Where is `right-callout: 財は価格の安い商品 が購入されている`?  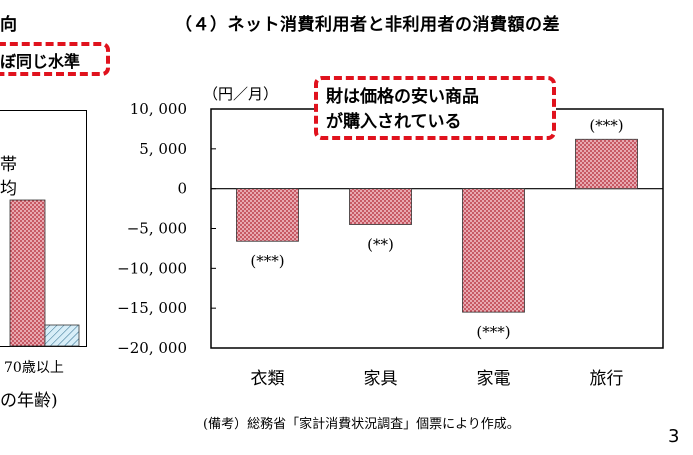 right-callout: 財は価格の安い商品 が購入されている is located at coordinates (435, 108).